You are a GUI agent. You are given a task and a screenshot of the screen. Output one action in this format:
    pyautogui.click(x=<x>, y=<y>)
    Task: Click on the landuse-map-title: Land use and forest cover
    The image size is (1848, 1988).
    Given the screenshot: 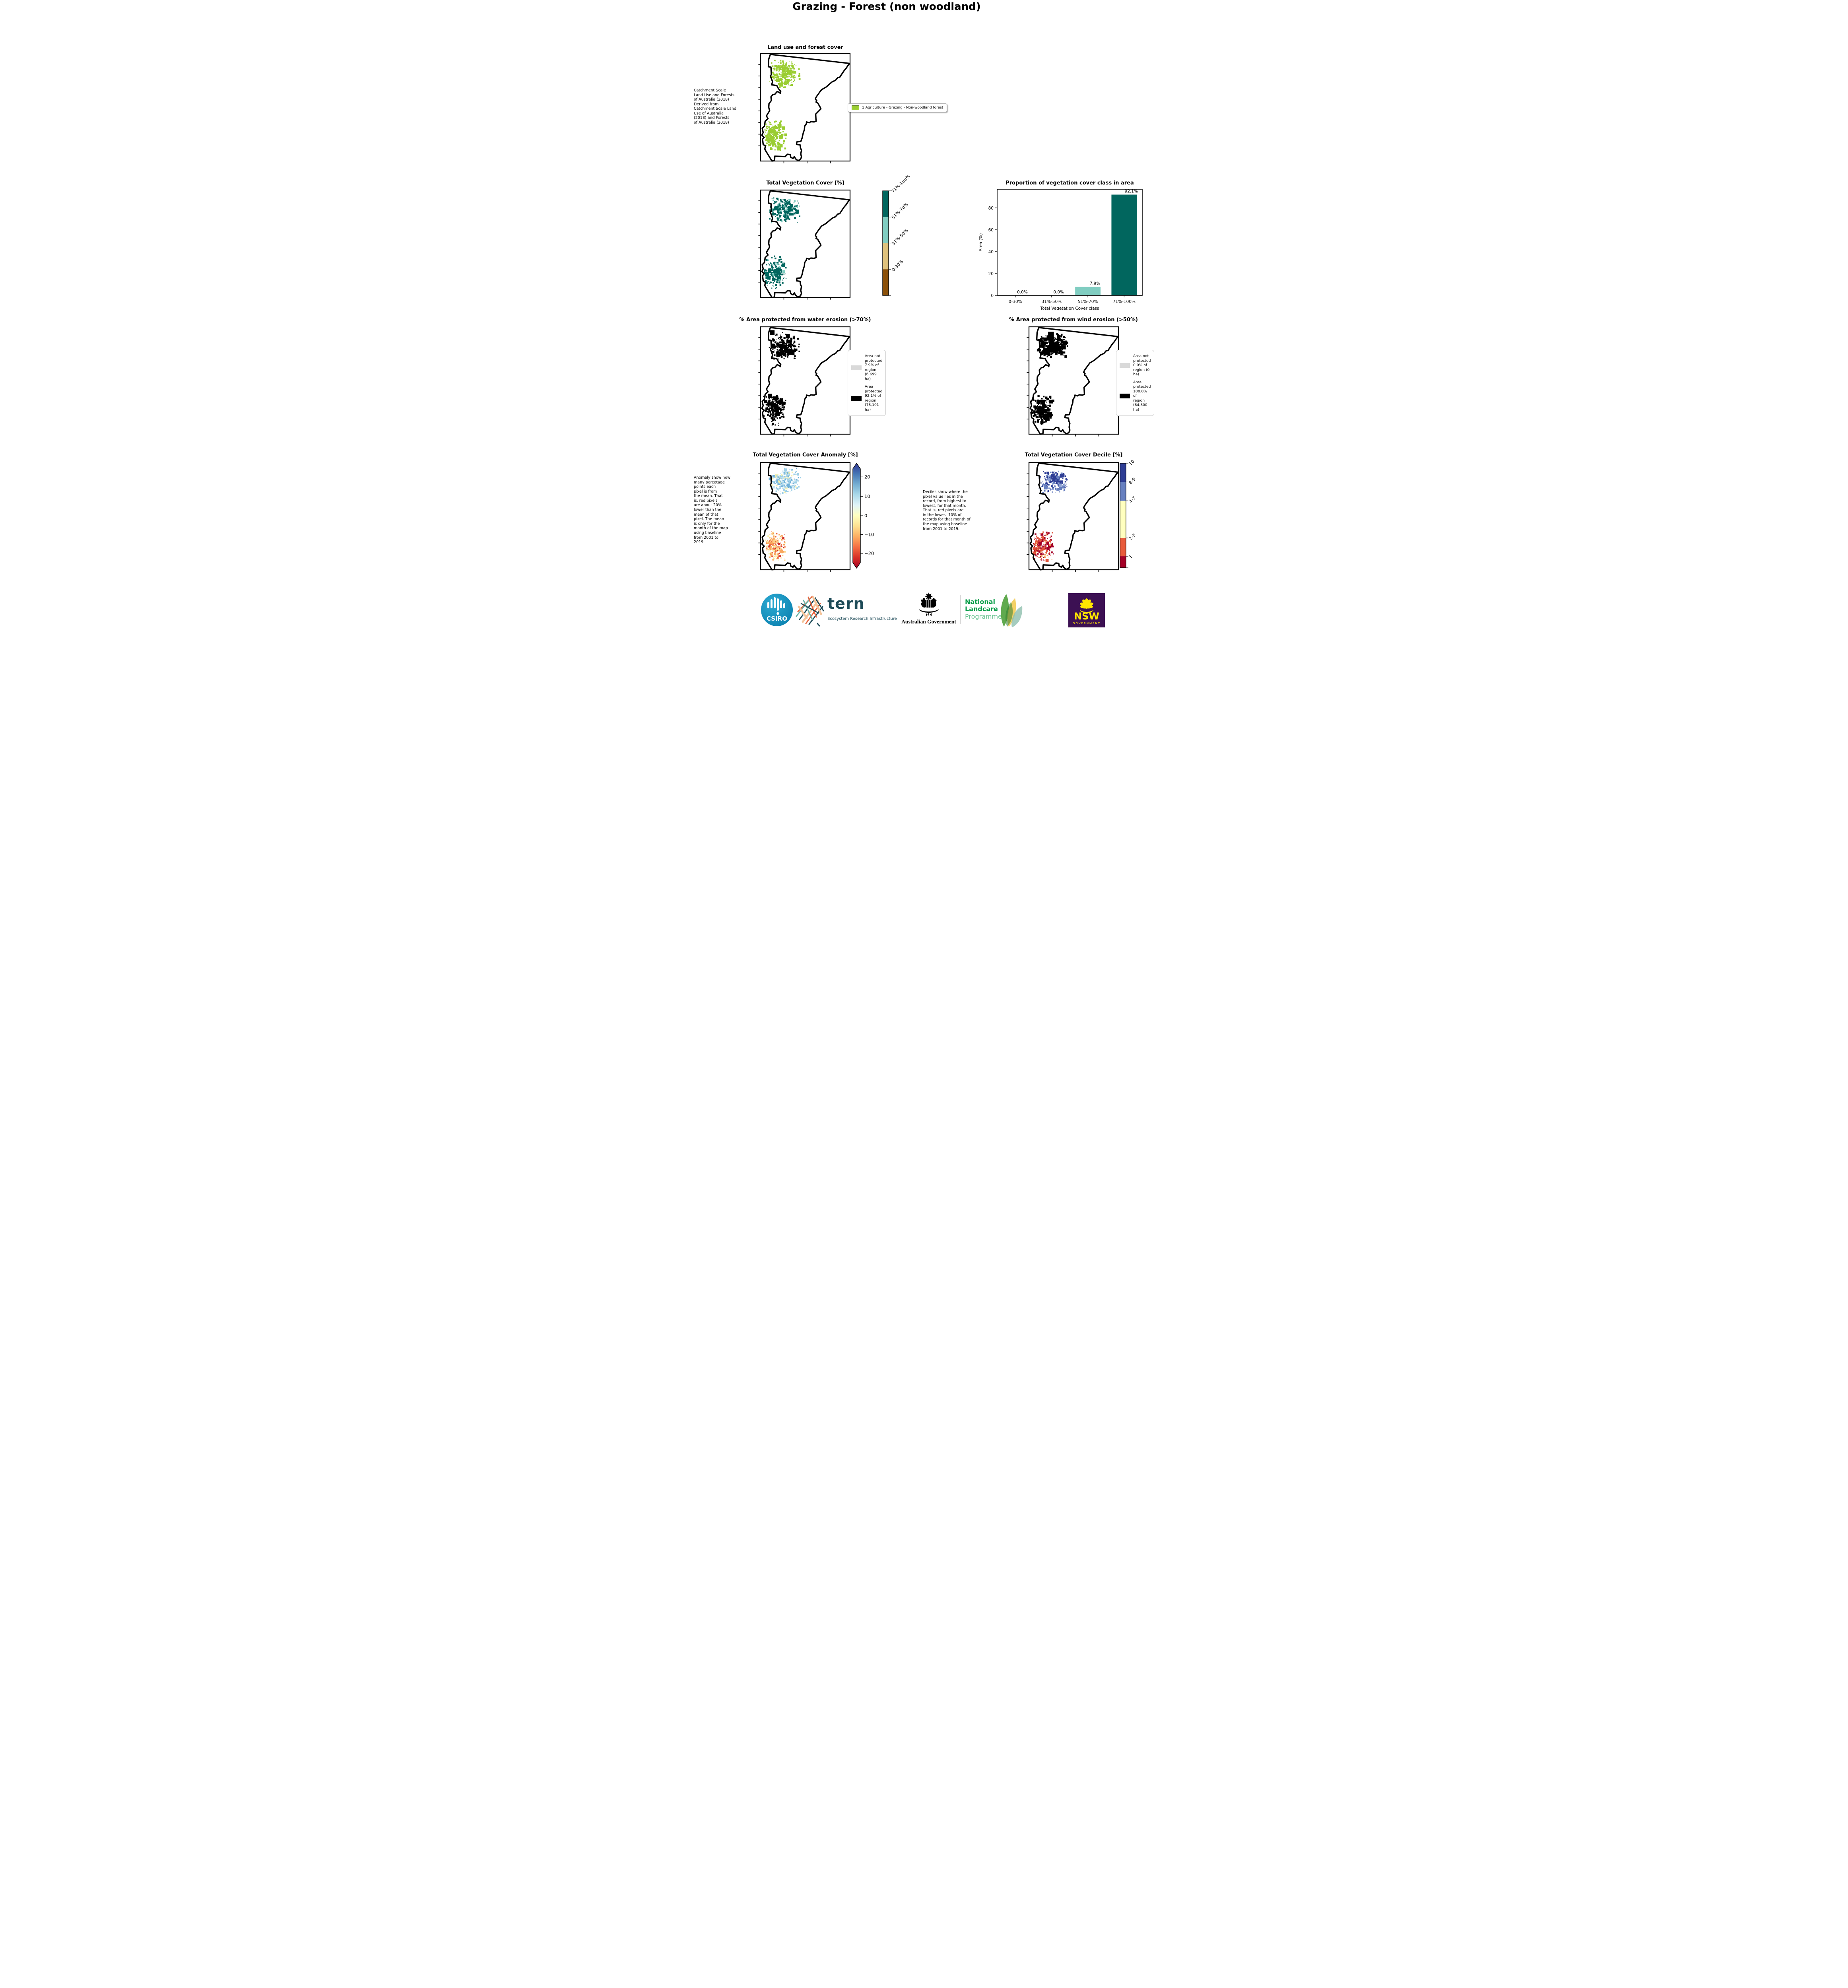 What is the action you would take?
    pyautogui.click(x=805, y=47)
    